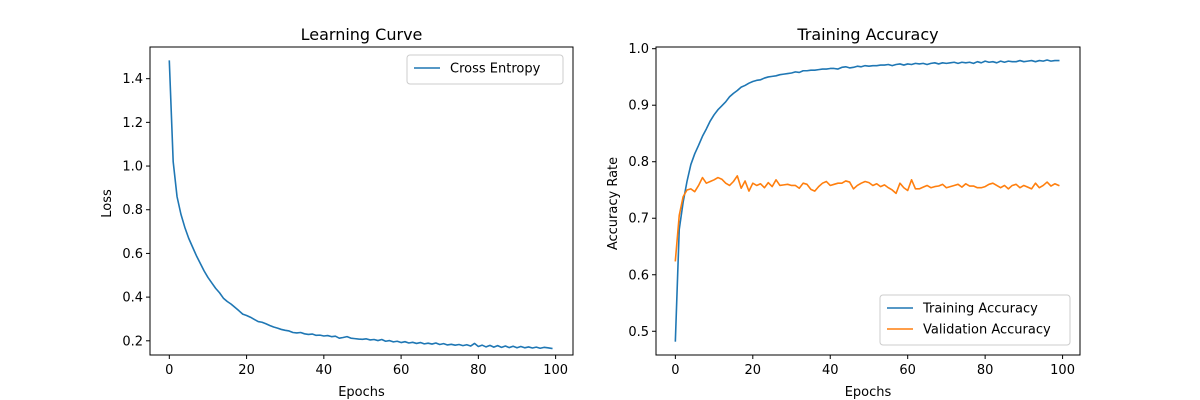 The height and width of the screenshot is (400, 1200). What do you see at coordinates (132, 79) in the screenshot?
I see `y-tick-label: 1.4` at bounding box center [132, 79].